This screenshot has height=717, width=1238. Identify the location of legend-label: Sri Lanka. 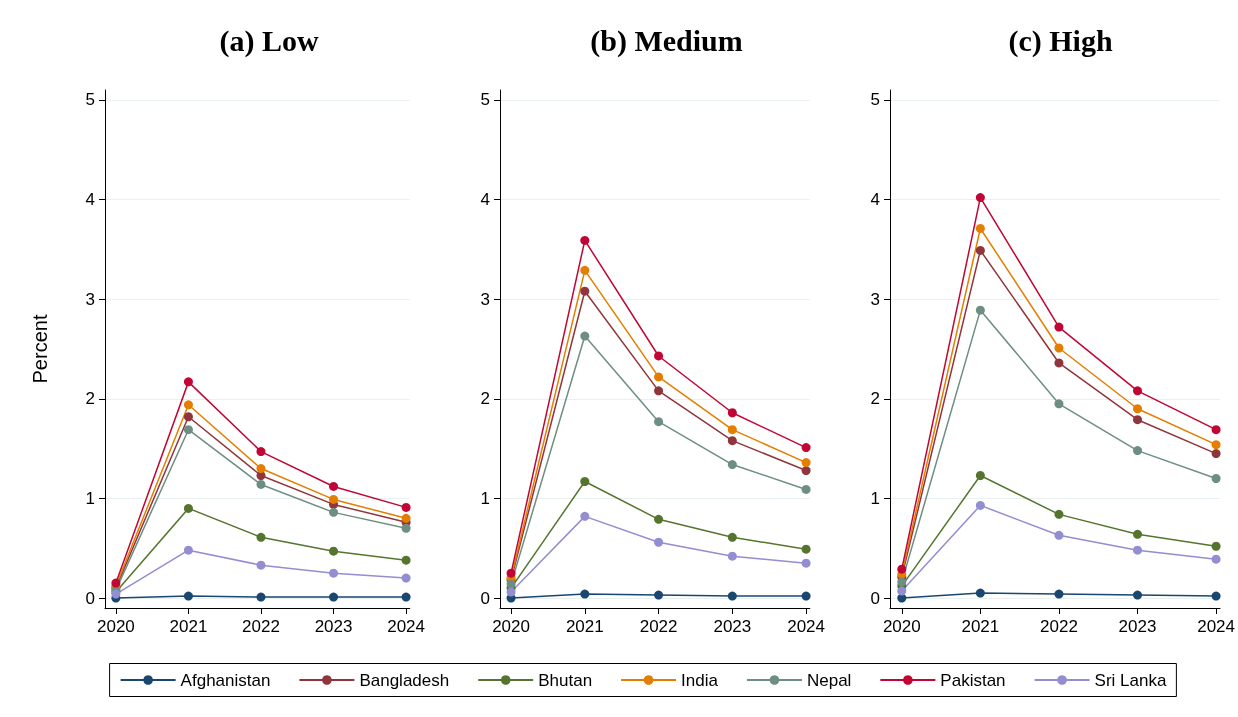
(1130, 680).